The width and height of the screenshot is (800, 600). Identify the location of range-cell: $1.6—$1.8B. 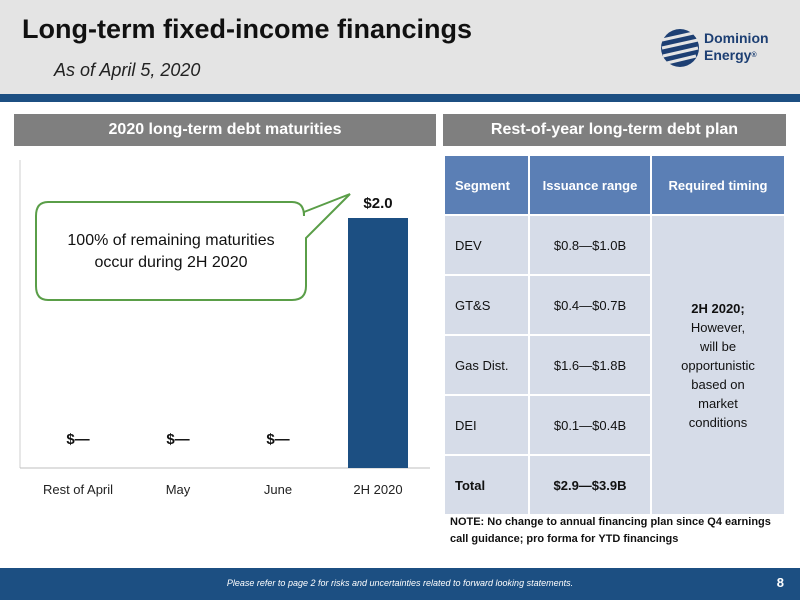
(590, 365).